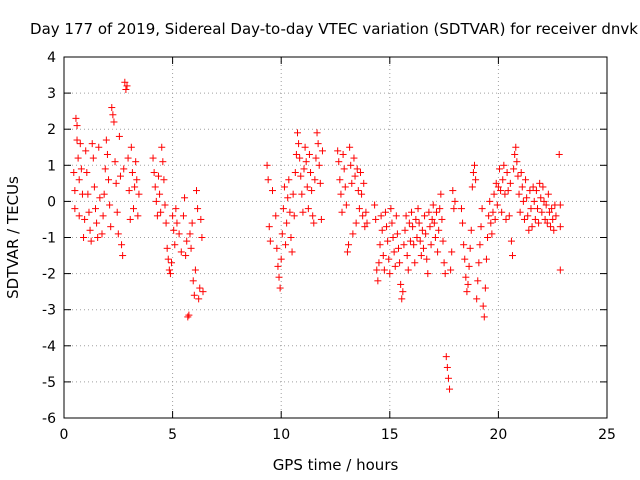  What do you see at coordinates (64, 435) in the screenshot?
I see `x-tick-label: 0` at bounding box center [64, 435].